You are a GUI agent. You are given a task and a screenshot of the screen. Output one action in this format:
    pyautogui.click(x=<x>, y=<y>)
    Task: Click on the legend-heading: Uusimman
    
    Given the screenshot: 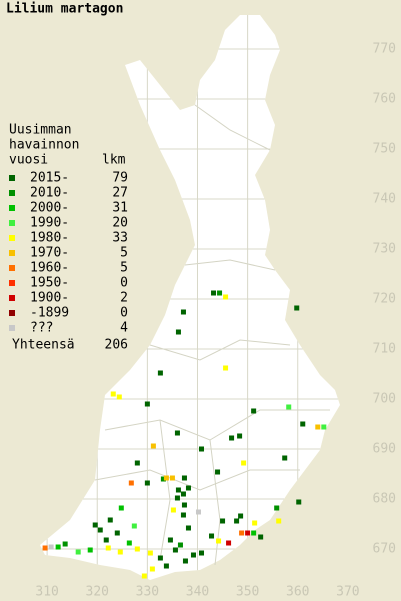 What is the action you would take?
    pyautogui.click(x=40, y=130)
    